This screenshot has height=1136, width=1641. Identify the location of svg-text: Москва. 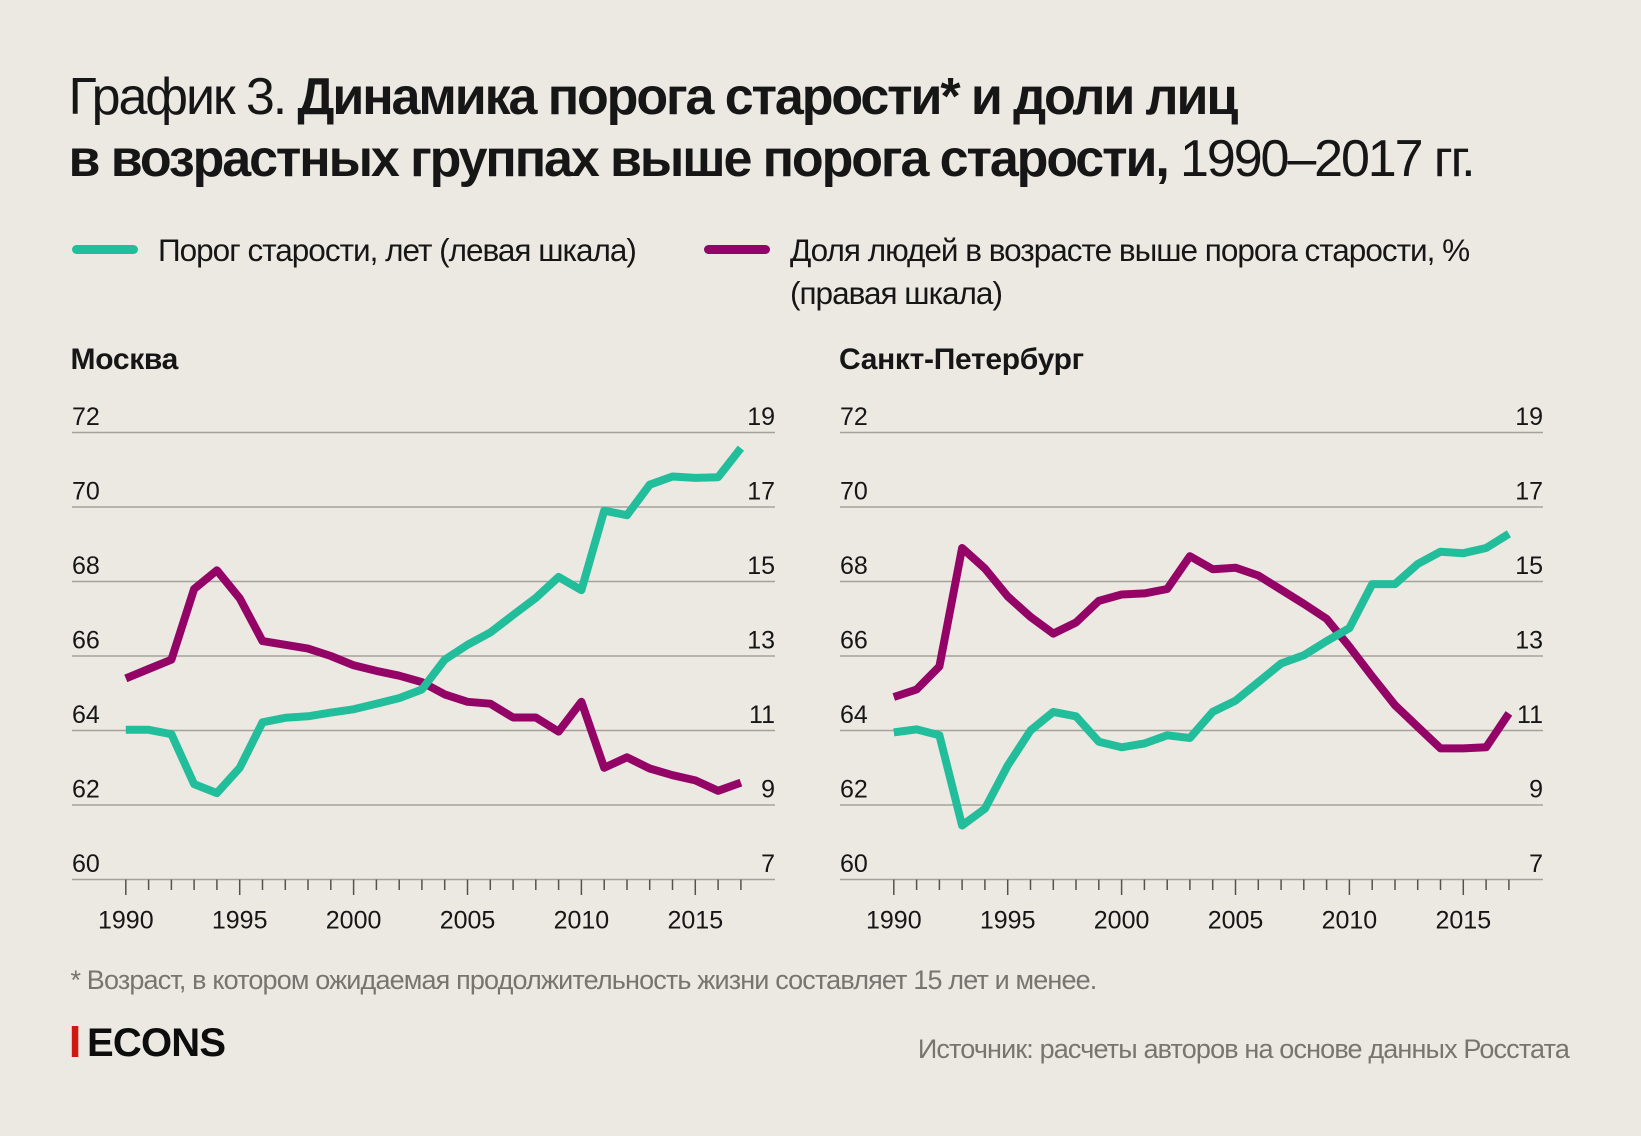
(125, 359).